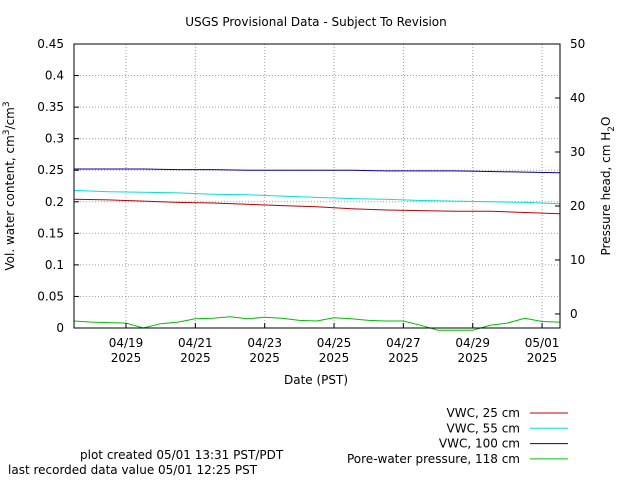 The image size is (640, 480). What do you see at coordinates (317, 206) in the screenshot?
I see `series-line-vwc-25-cm` at bounding box center [317, 206].